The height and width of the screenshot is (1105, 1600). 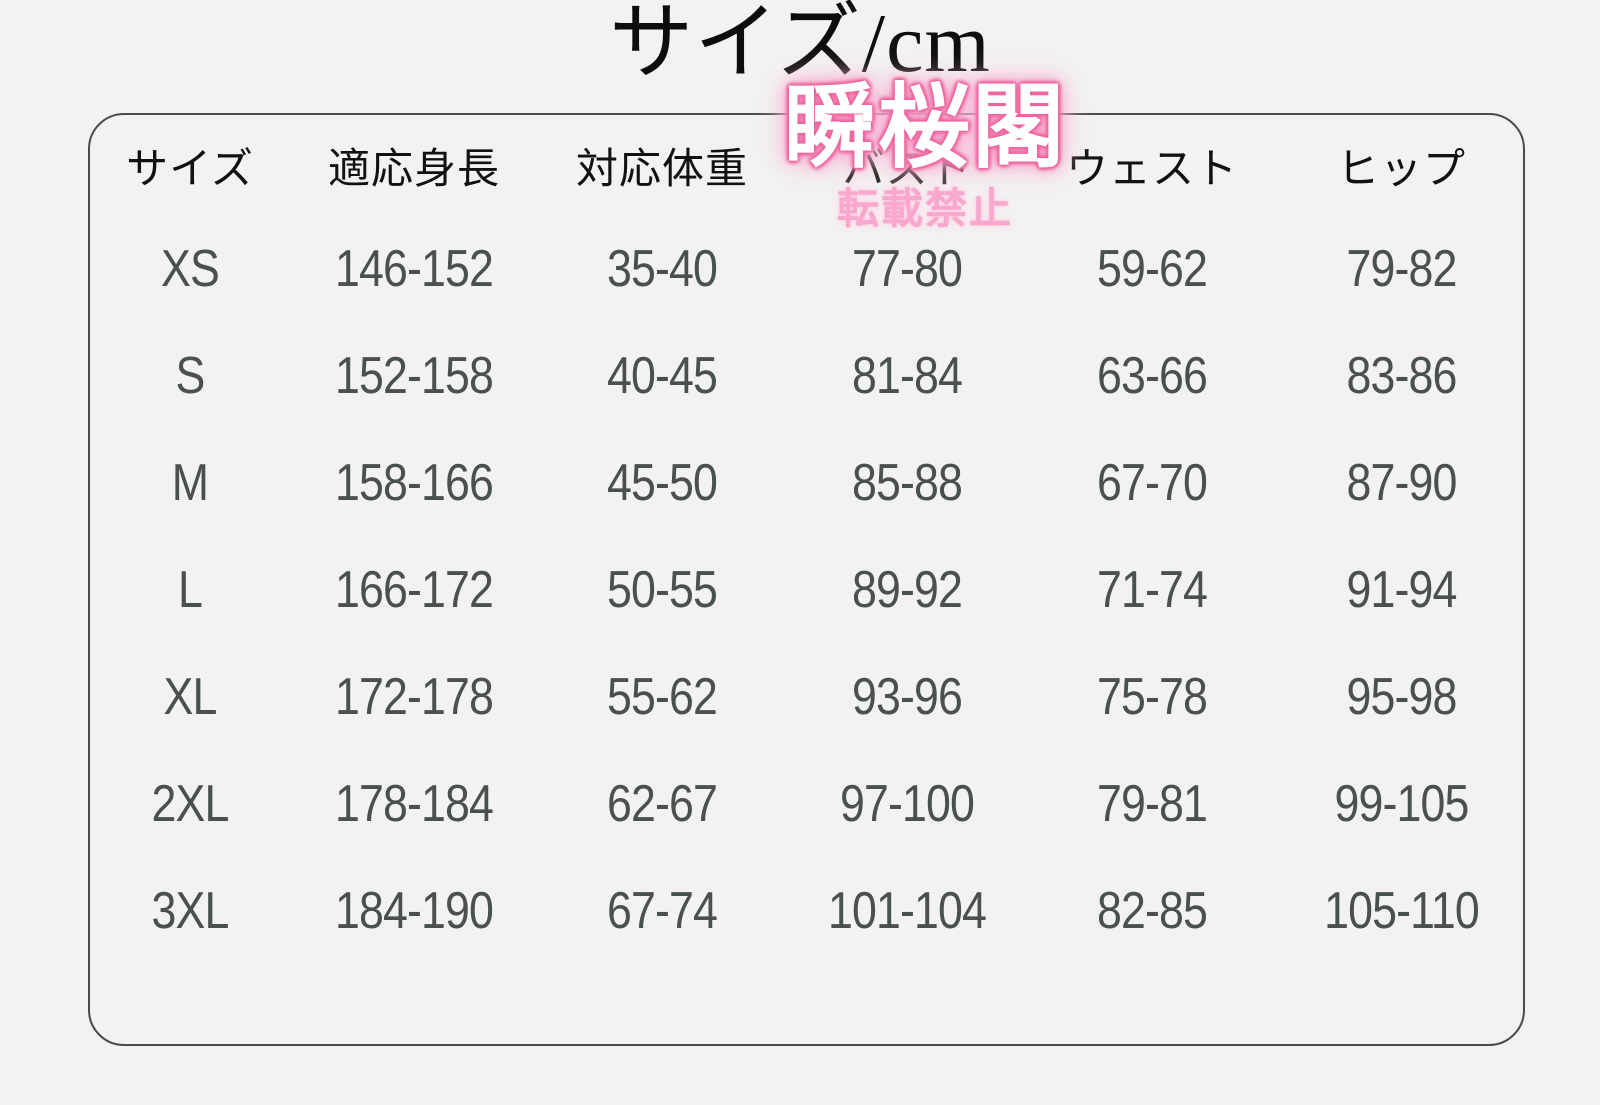 What do you see at coordinates (1401, 803) in the screenshot?
I see `cell-hip: 99-105` at bounding box center [1401, 803].